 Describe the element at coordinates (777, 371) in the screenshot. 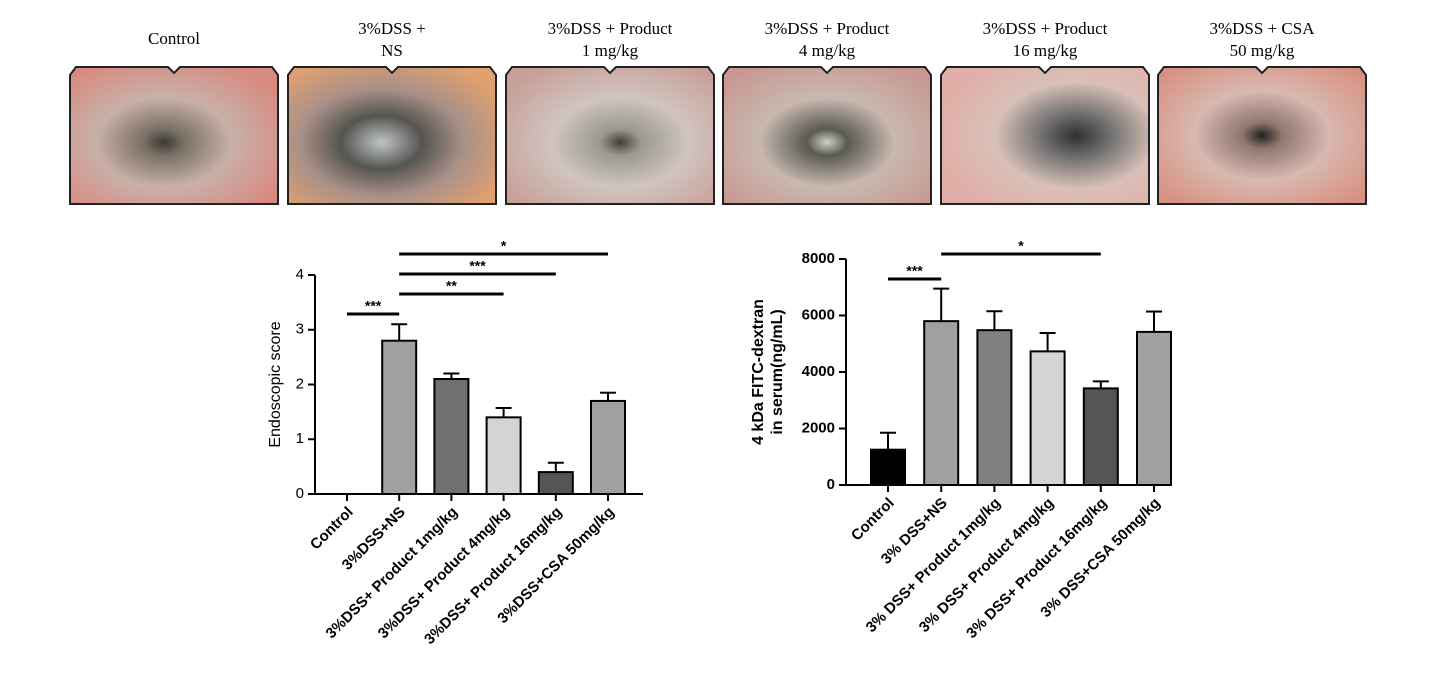

I see `y-axis-label-line: in serum(ng/mL)` at that location.